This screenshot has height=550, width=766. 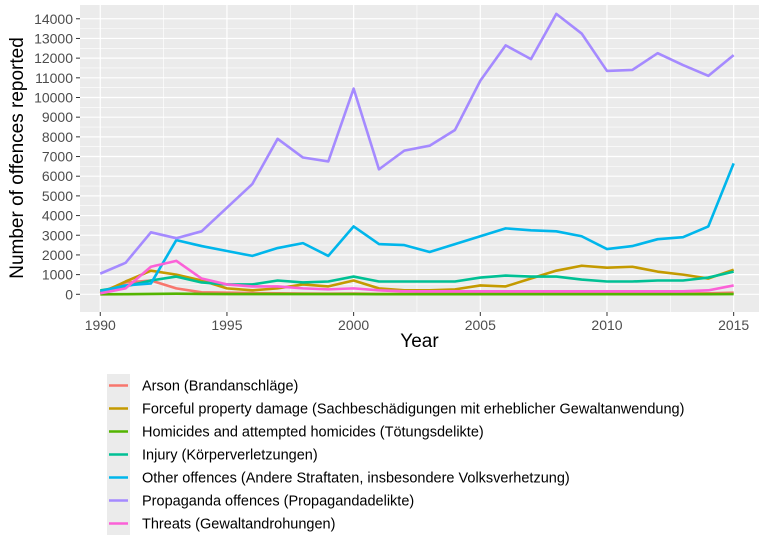 What do you see at coordinates (606, 325) in the screenshot?
I see `x-tick-label: 2010` at bounding box center [606, 325].